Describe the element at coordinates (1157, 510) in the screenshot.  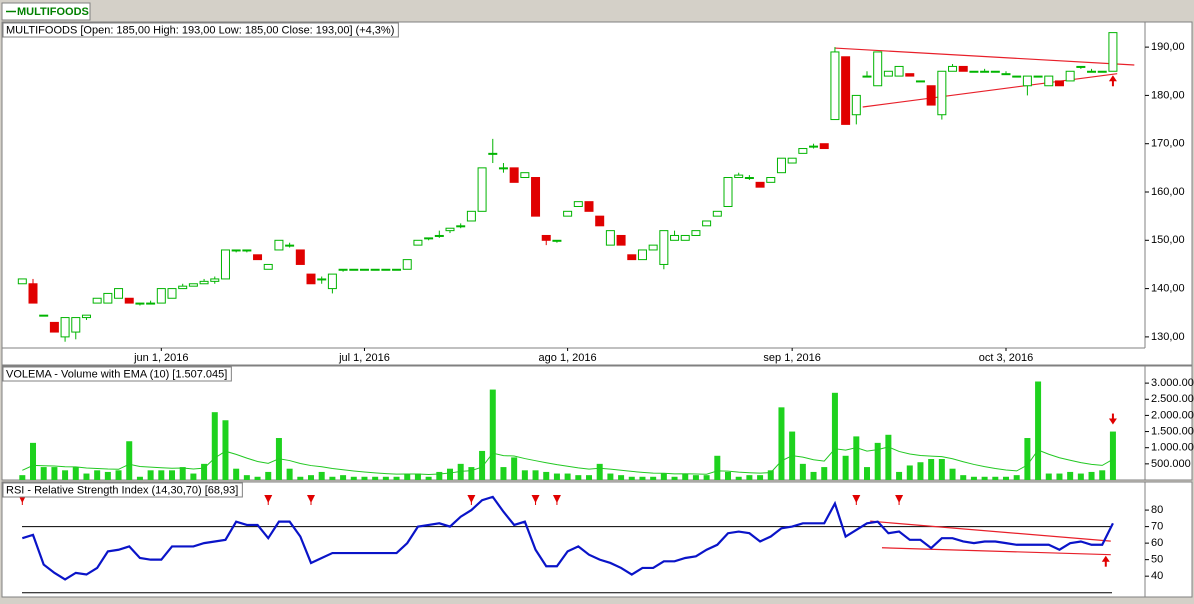
I see `y-tick-label: 80` at that location.